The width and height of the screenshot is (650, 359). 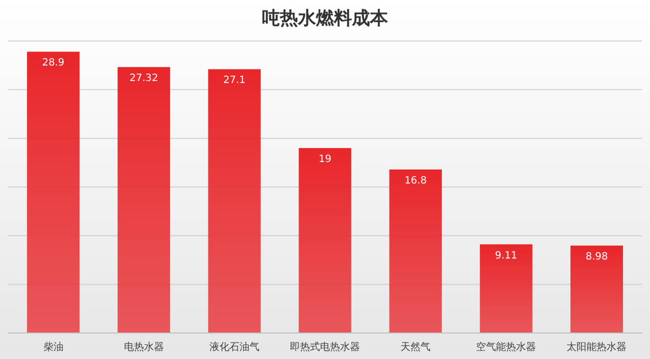 What do you see at coordinates (415, 180) in the screenshot?
I see `data-label: 16.8` at bounding box center [415, 180].